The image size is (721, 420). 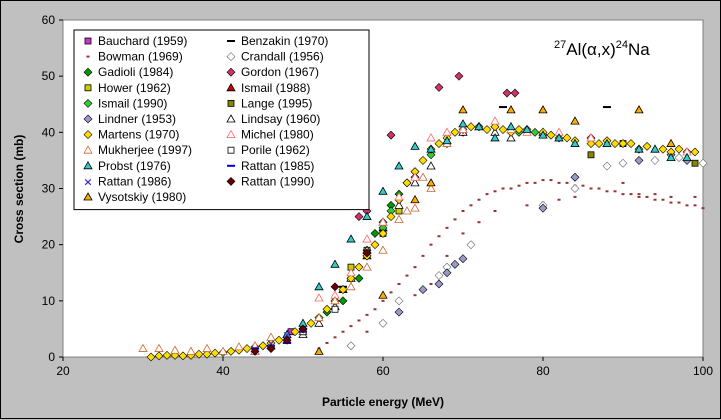 What do you see at coordinates (49, 301) in the screenshot?
I see `y-tick-label: 10` at bounding box center [49, 301].